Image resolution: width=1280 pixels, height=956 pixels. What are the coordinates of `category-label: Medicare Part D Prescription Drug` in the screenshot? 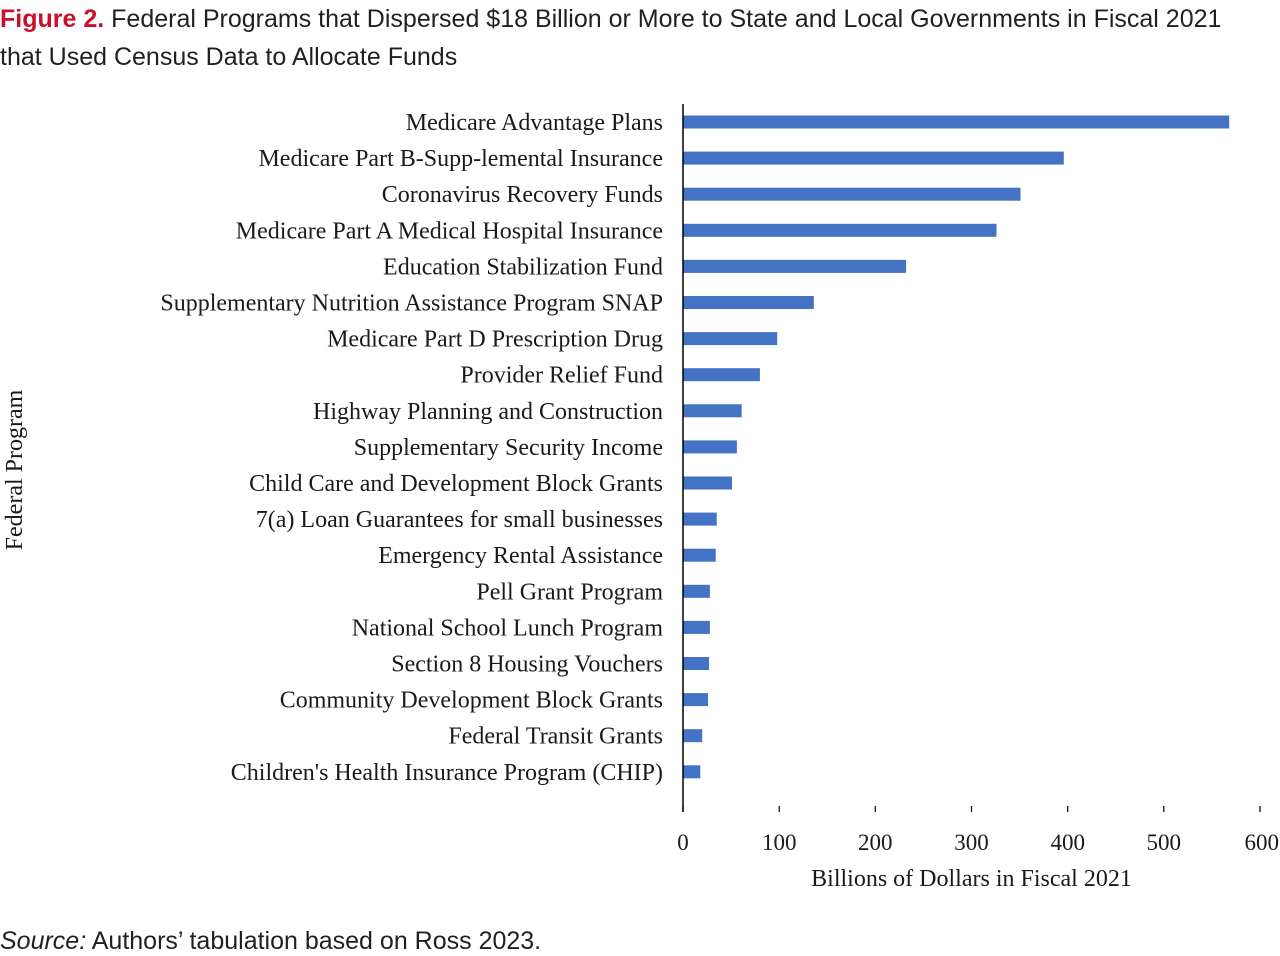 It's located at (495, 340).